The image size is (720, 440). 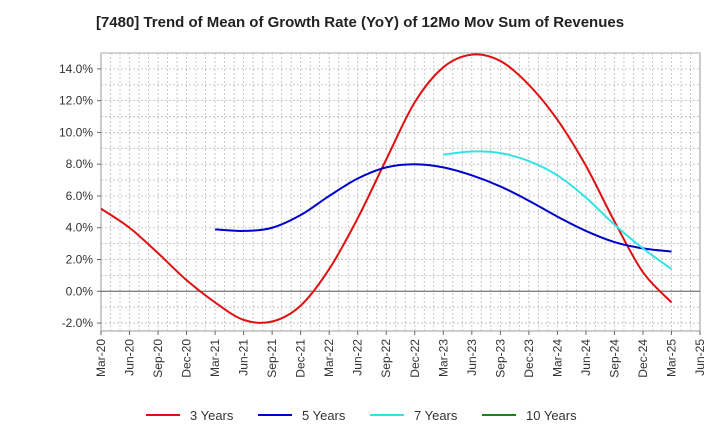 I want to click on legend-label-10-years: 10 Years, so click(x=551, y=415).